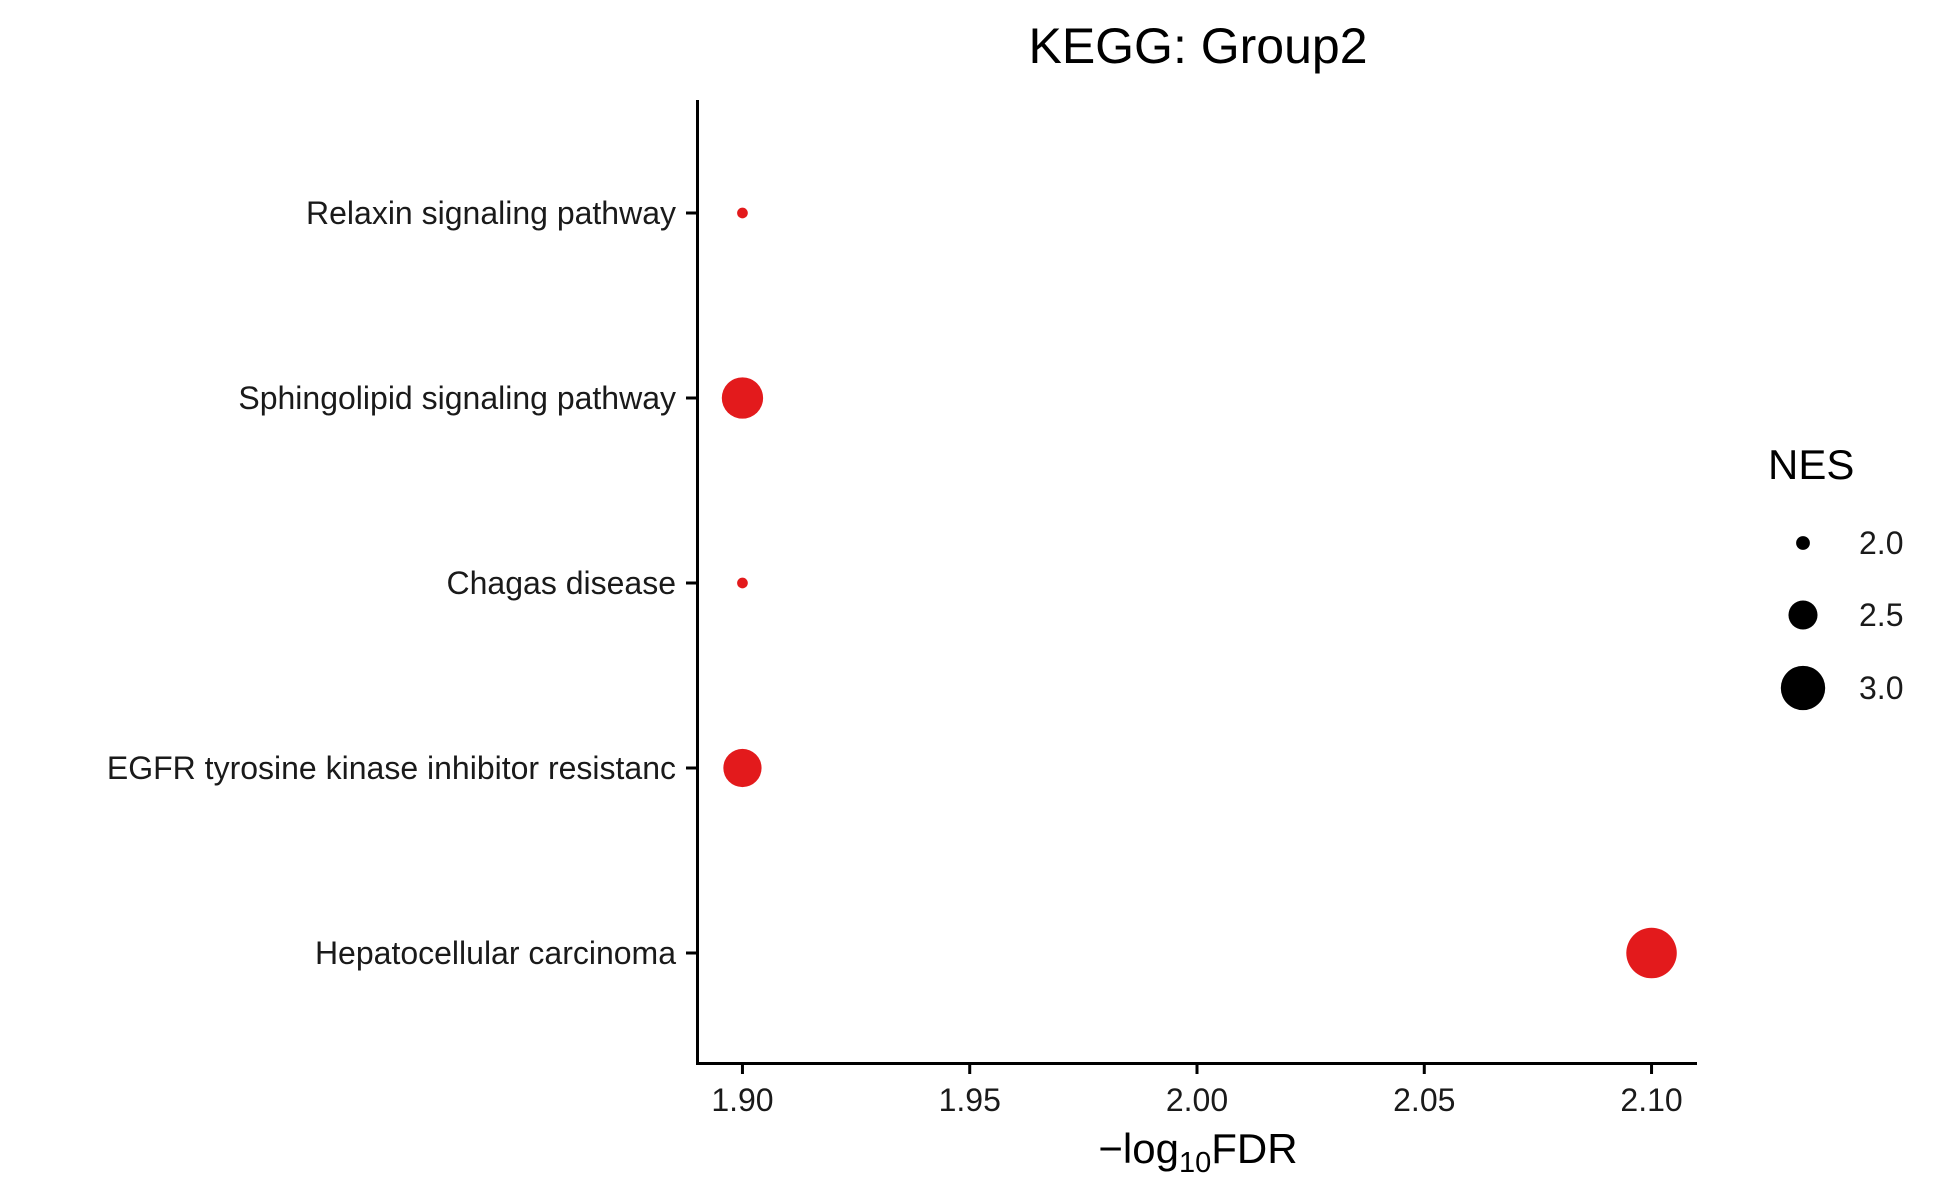 Image resolution: width=1950 pixels, height=1200 pixels. Describe the element at coordinates (1195, 1163) in the screenshot. I see `x-axis-title-subscript: 10` at that location.